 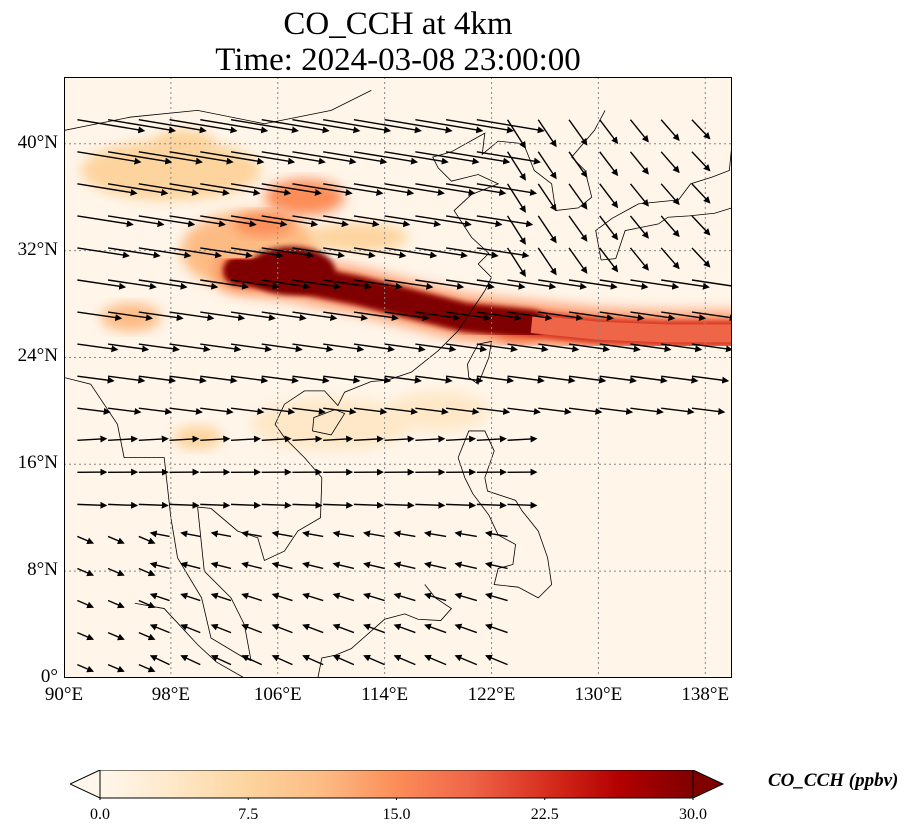 I want to click on colorbar-under-arrow, so click(x=85, y=784).